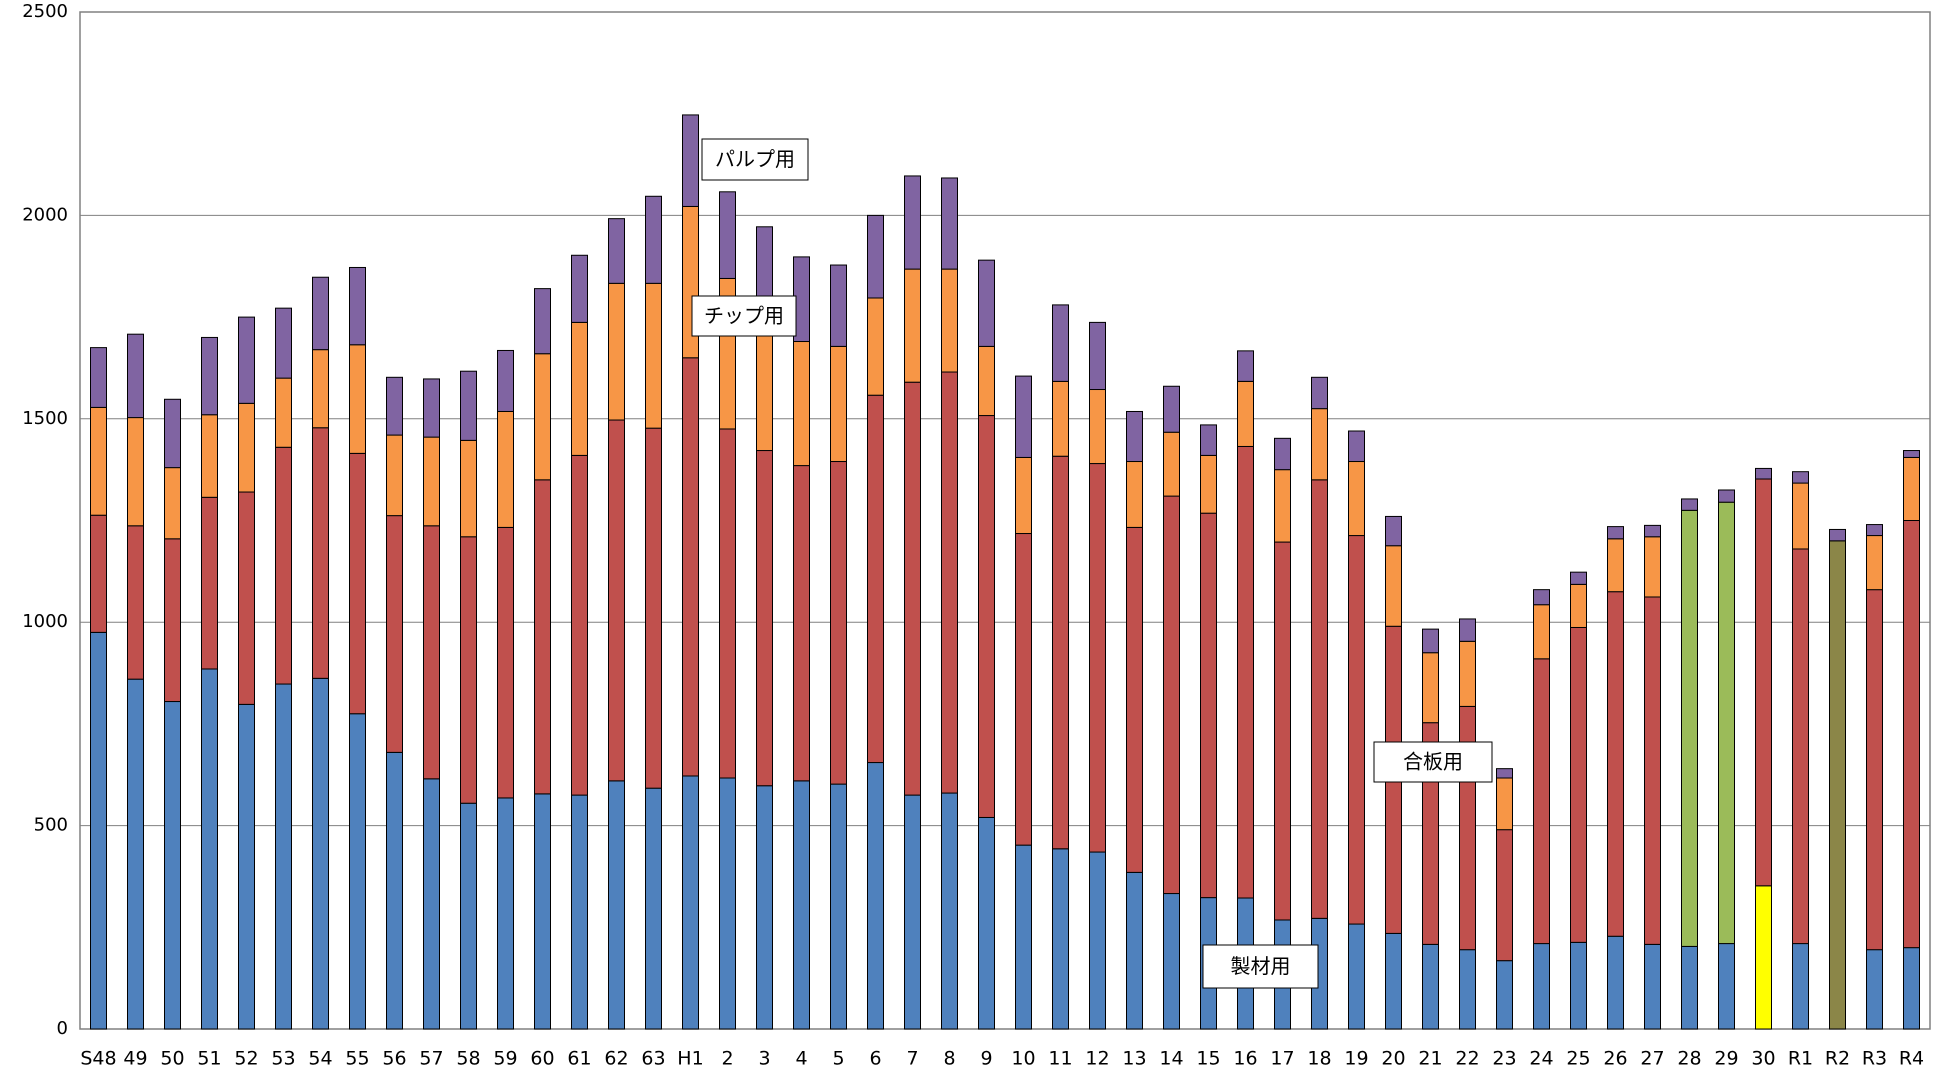 This screenshot has width=1949, height=1076. Describe the element at coordinates (45, 214) in the screenshot. I see `y-tick-label: 2000` at that location.